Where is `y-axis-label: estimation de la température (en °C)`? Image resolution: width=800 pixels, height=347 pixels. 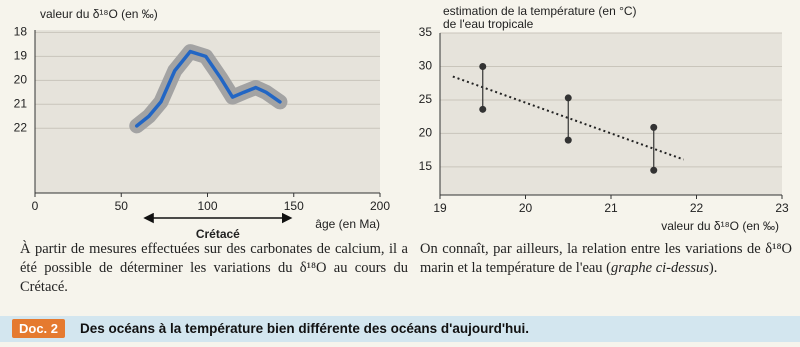
y-axis-label: estimation de la température (en °C) is located at coordinates (540, 11).